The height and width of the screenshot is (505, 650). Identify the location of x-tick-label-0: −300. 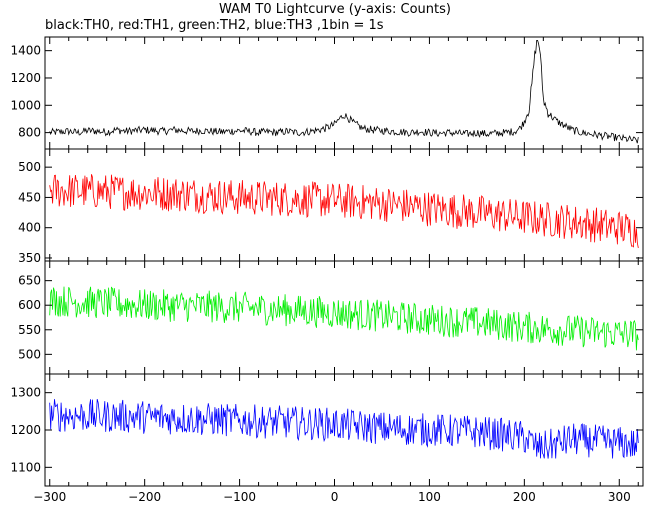
(49, 497).